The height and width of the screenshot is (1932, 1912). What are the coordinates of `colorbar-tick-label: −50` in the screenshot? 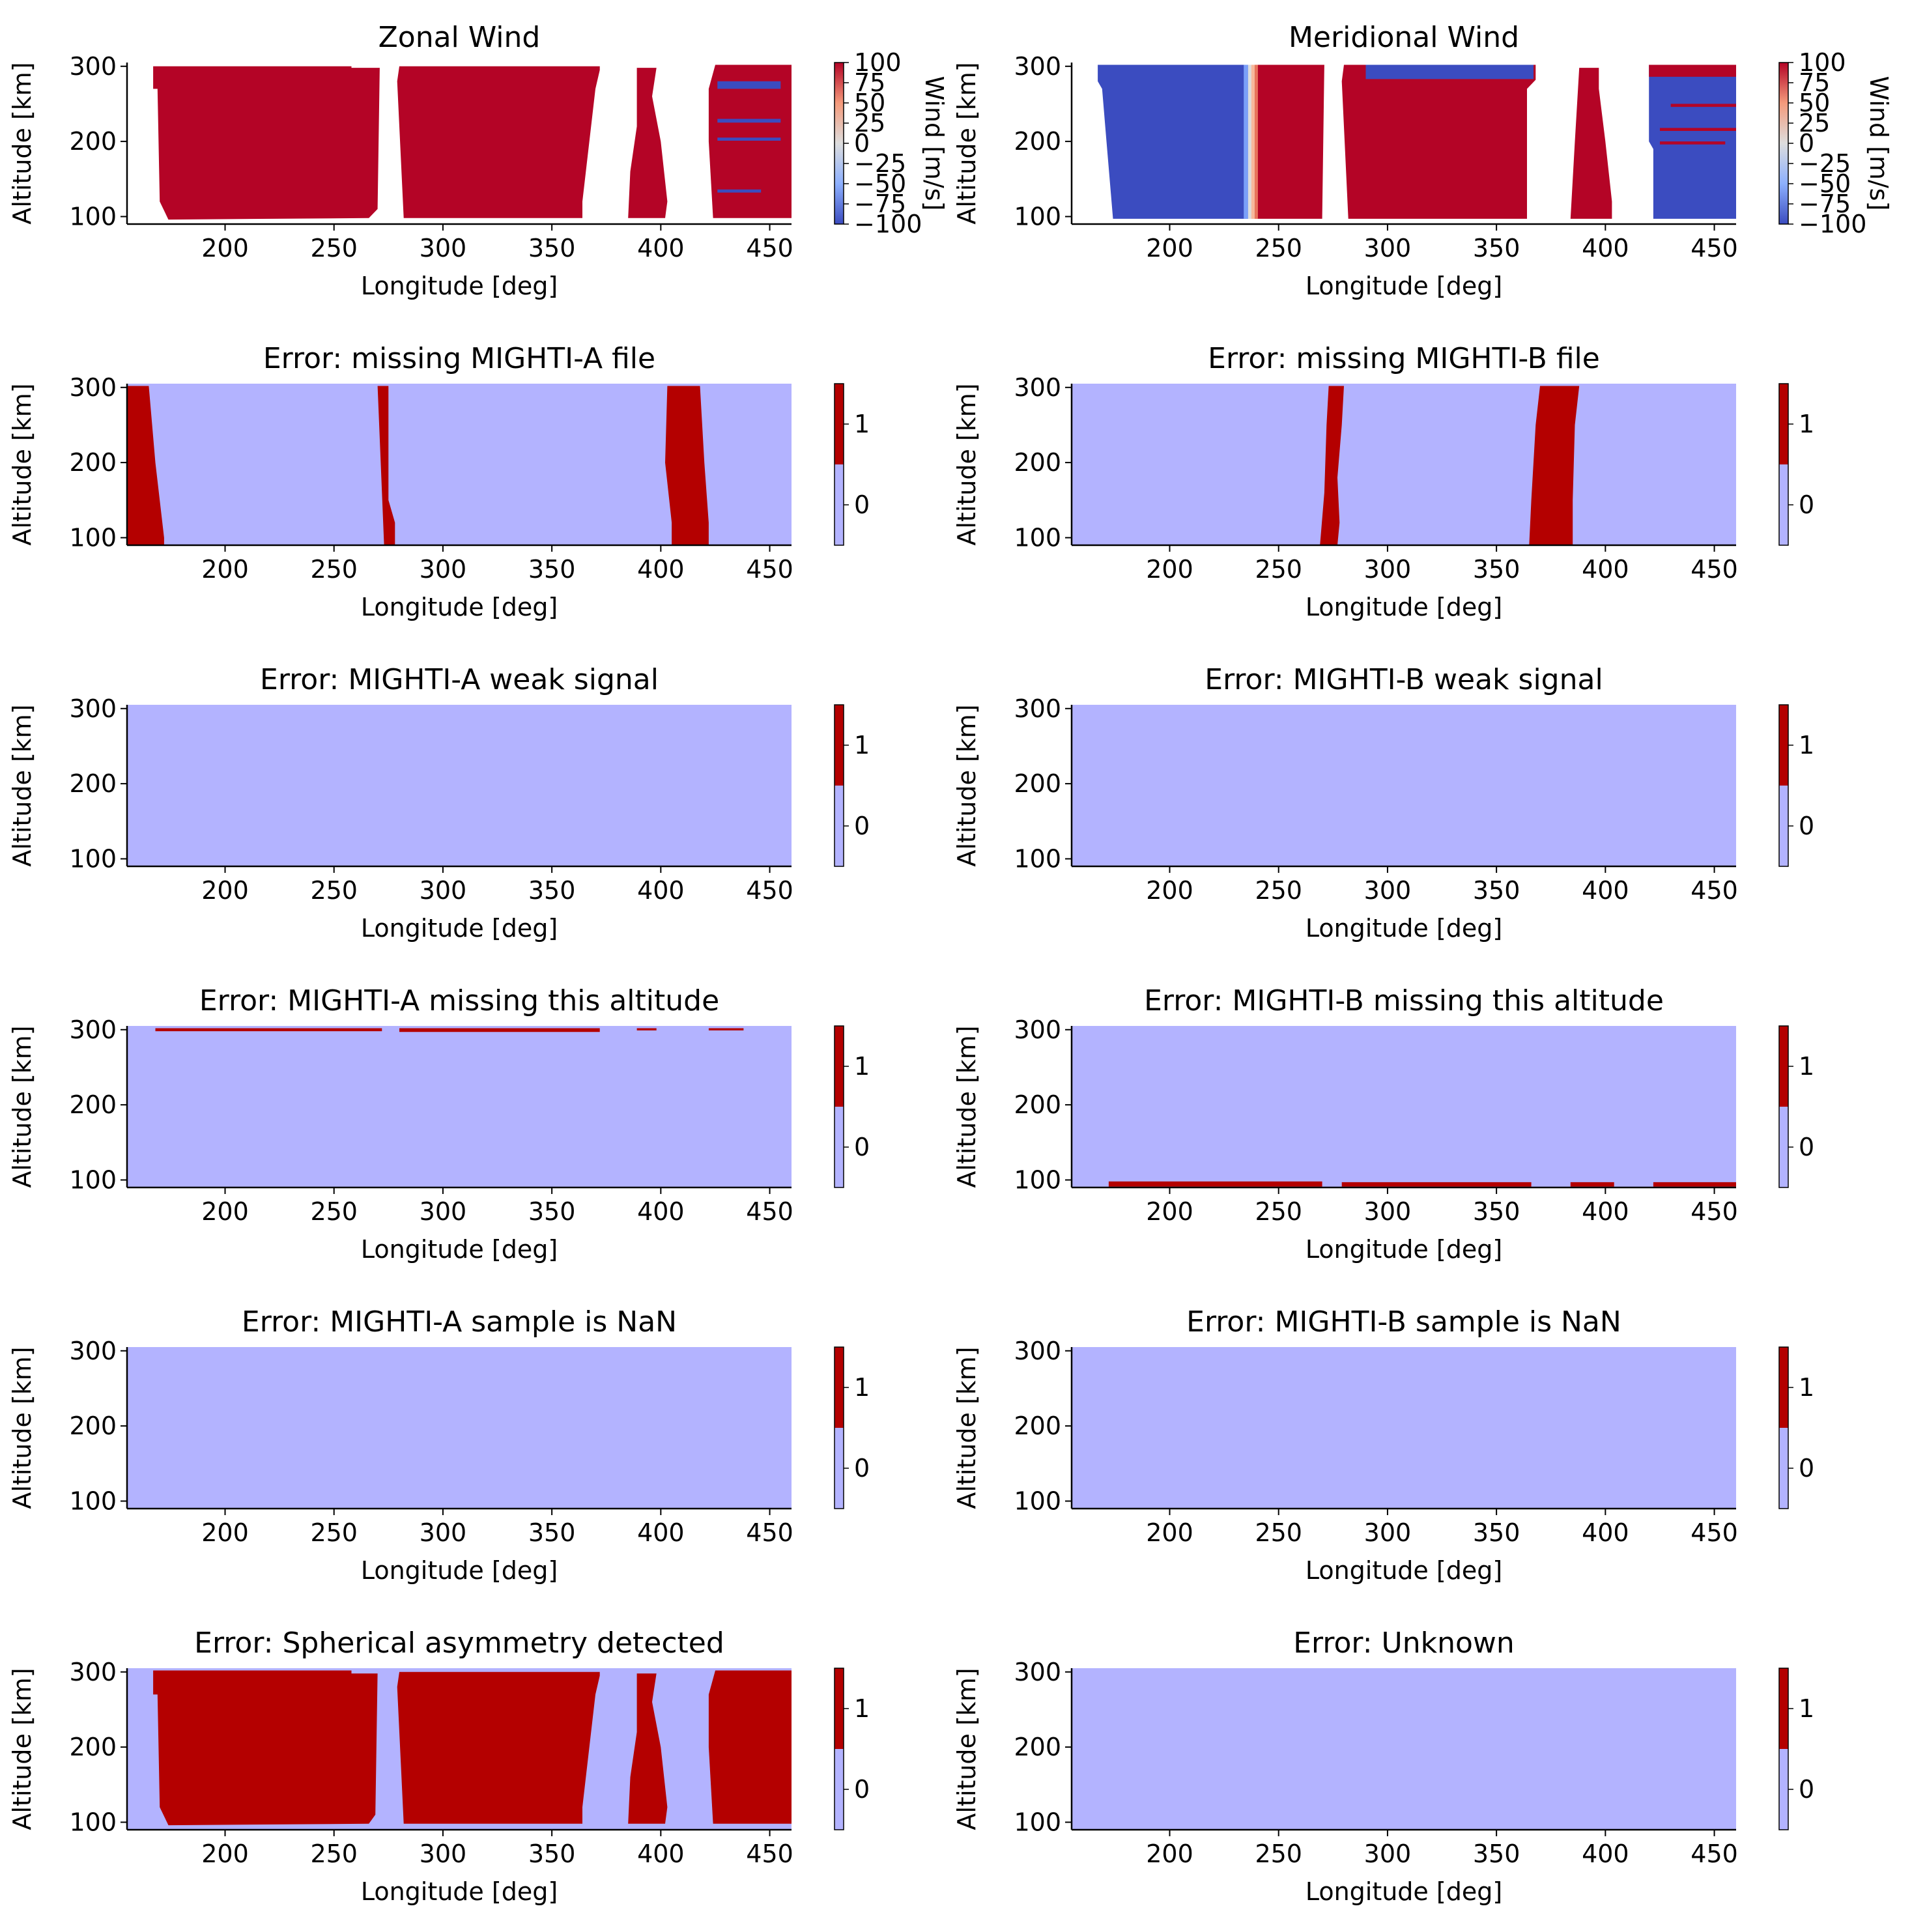 It's located at (1825, 184).